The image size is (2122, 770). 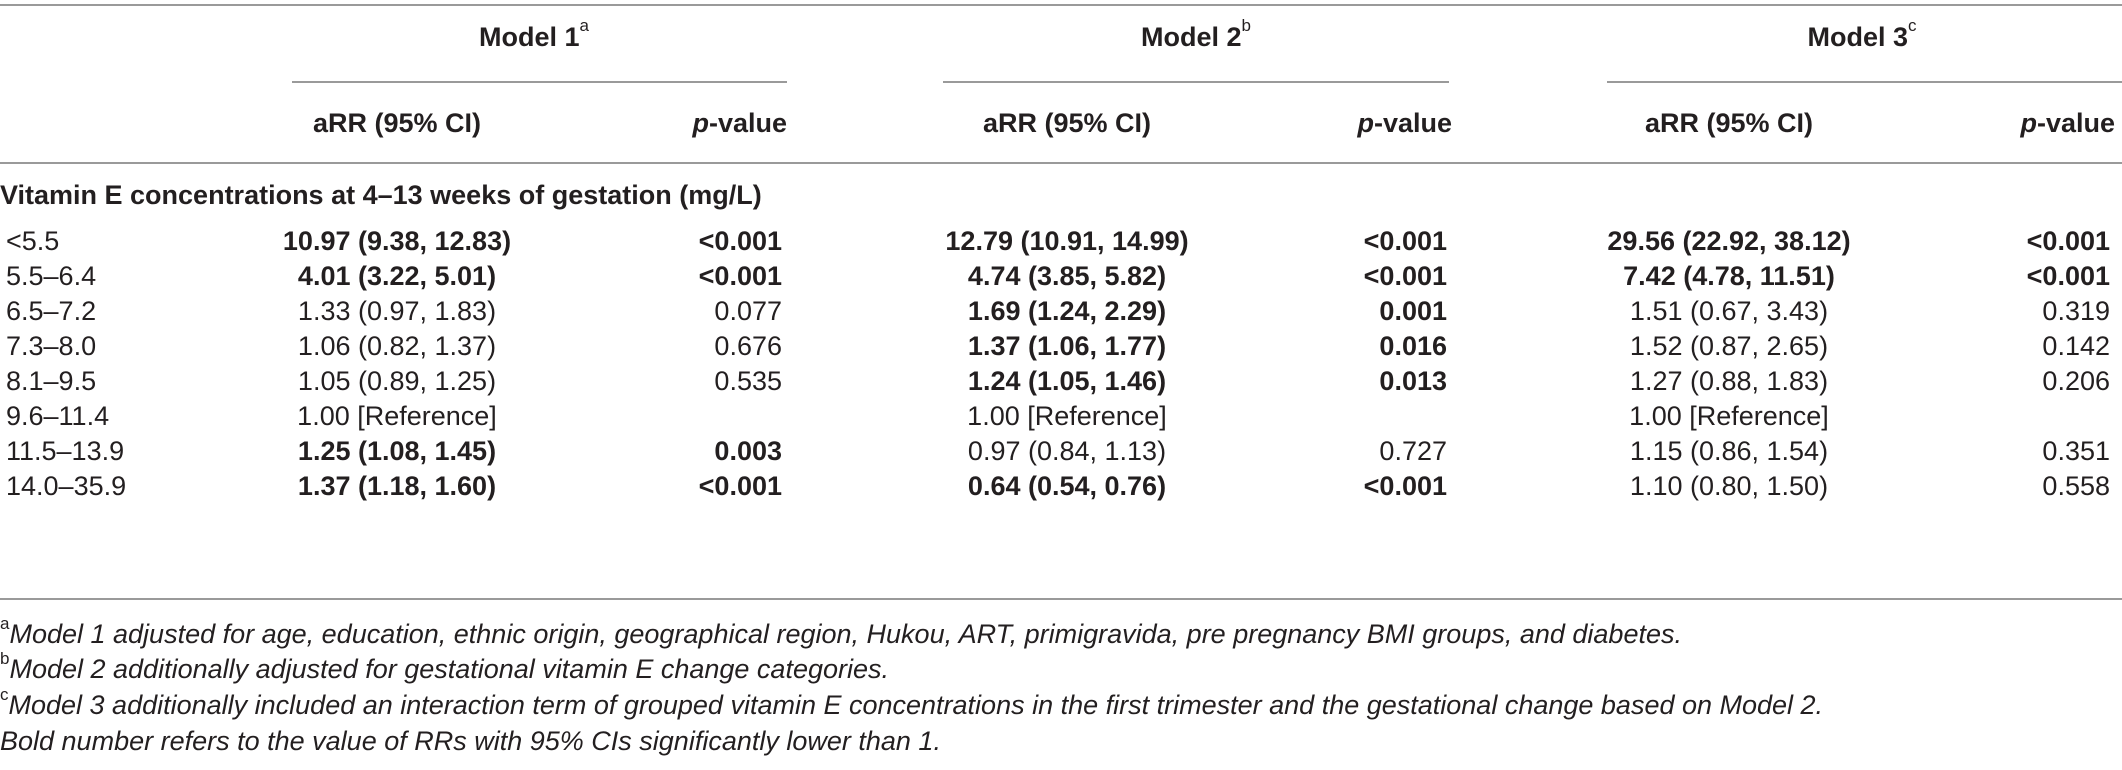 I want to click on m3-p-rest: -value, so click(x=2075, y=123).